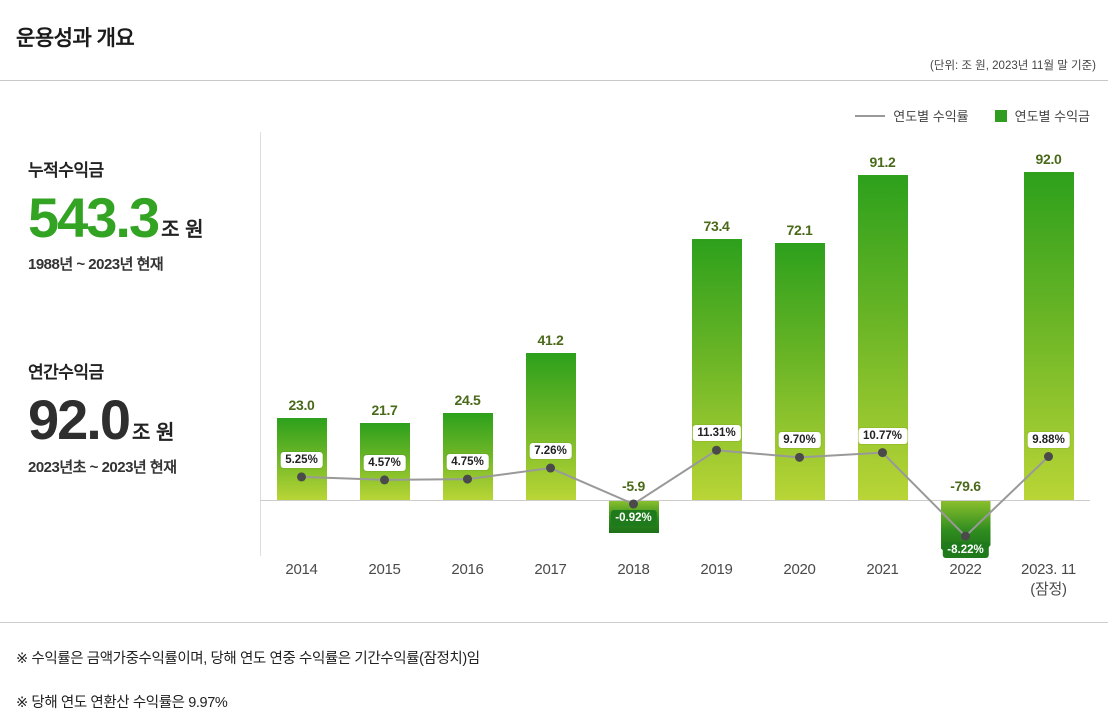 The width and height of the screenshot is (1108, 711). What do you see at coordinates (882, 569) in the screenshot?
I see `x-axis-label: 2021` at bounding box center [882, 569].